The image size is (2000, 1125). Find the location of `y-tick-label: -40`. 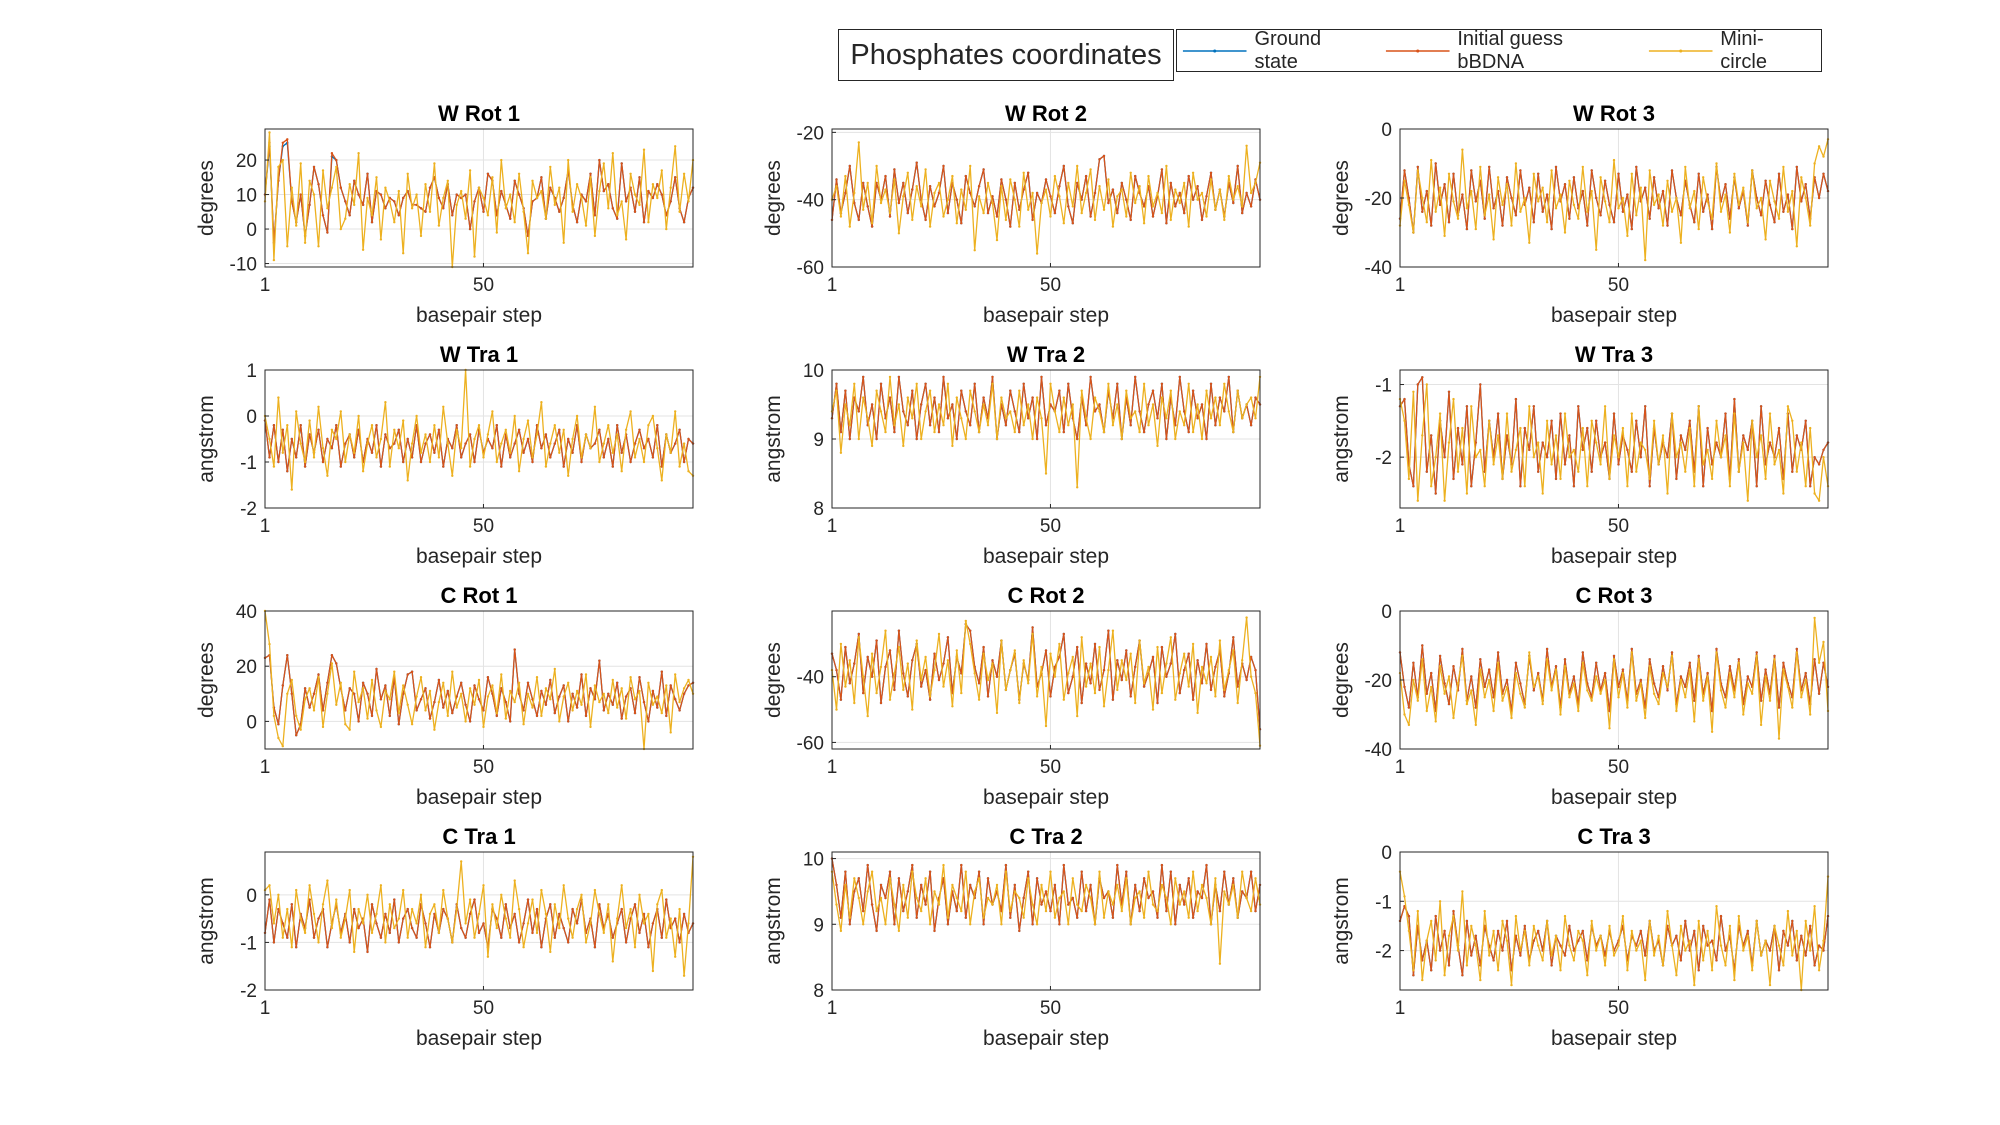

y-tick-label: -40 is located at coordinates (810, 678).